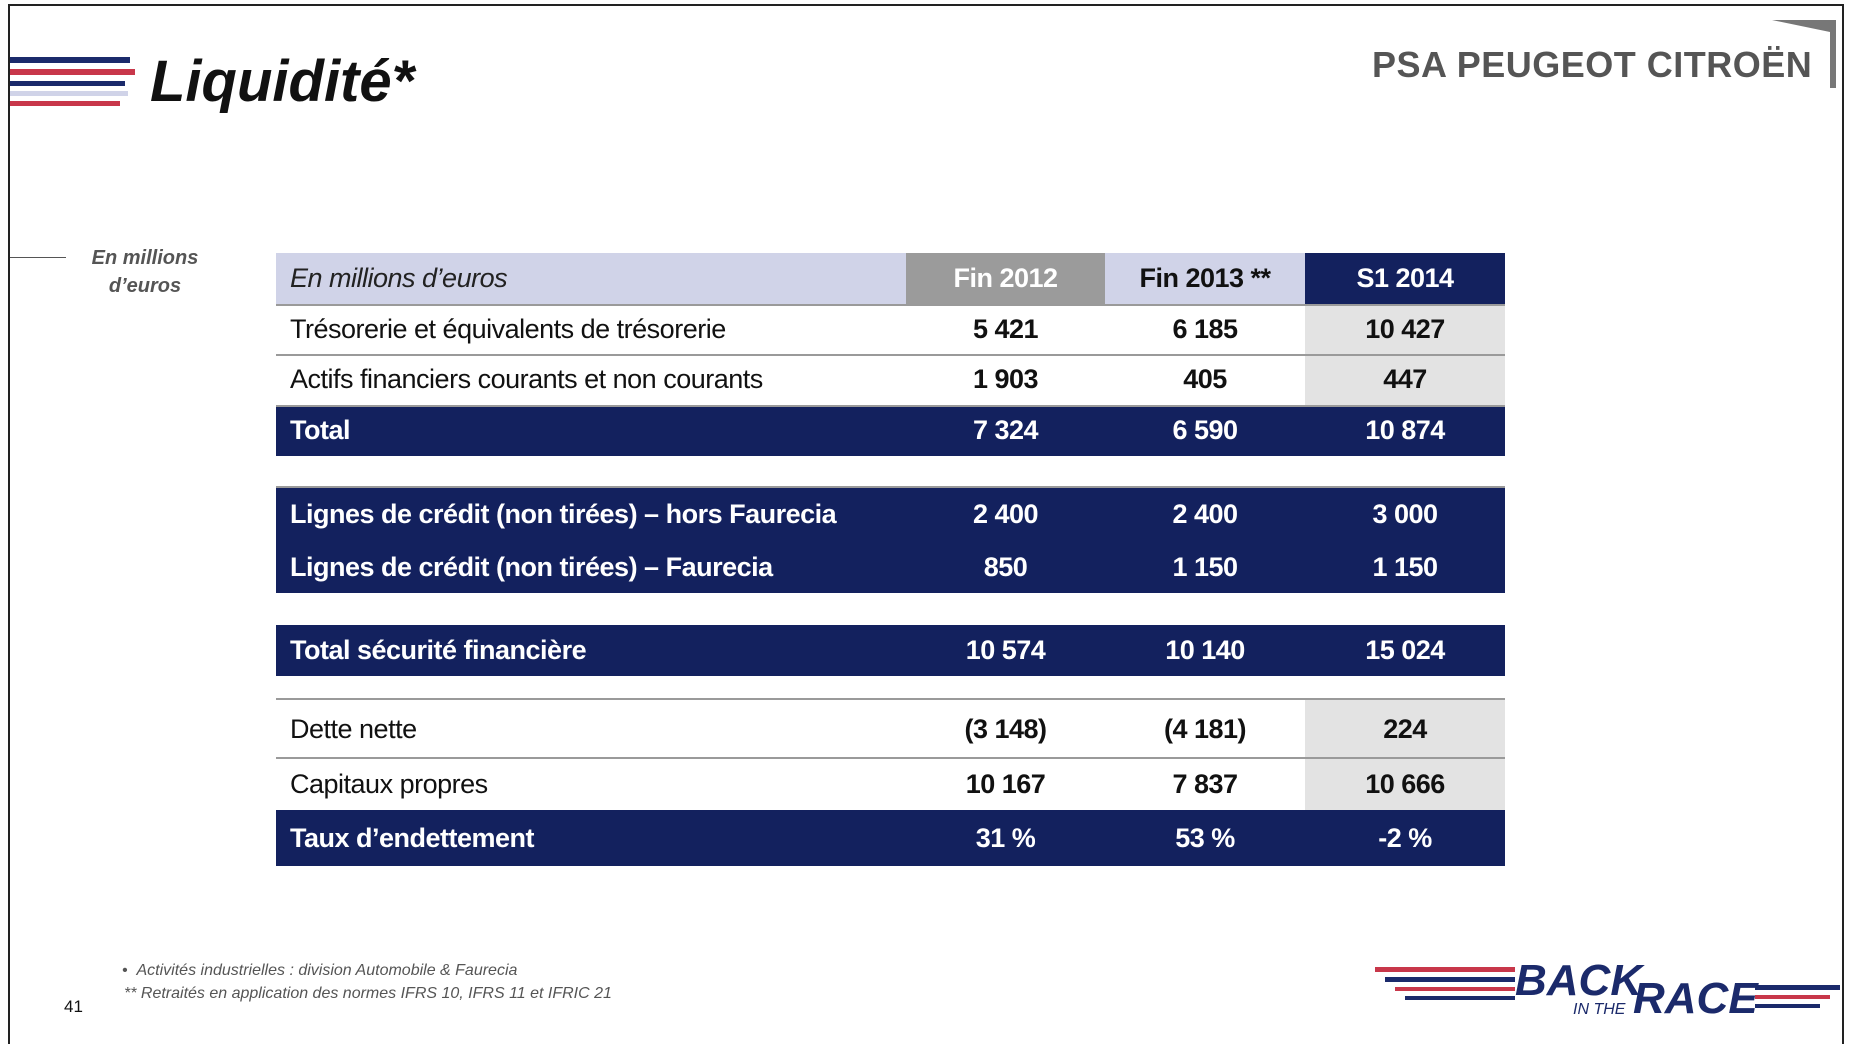  Describe the element at coordinates (73, 1006) in the screenshot. I see `page-number: 41` at that location.